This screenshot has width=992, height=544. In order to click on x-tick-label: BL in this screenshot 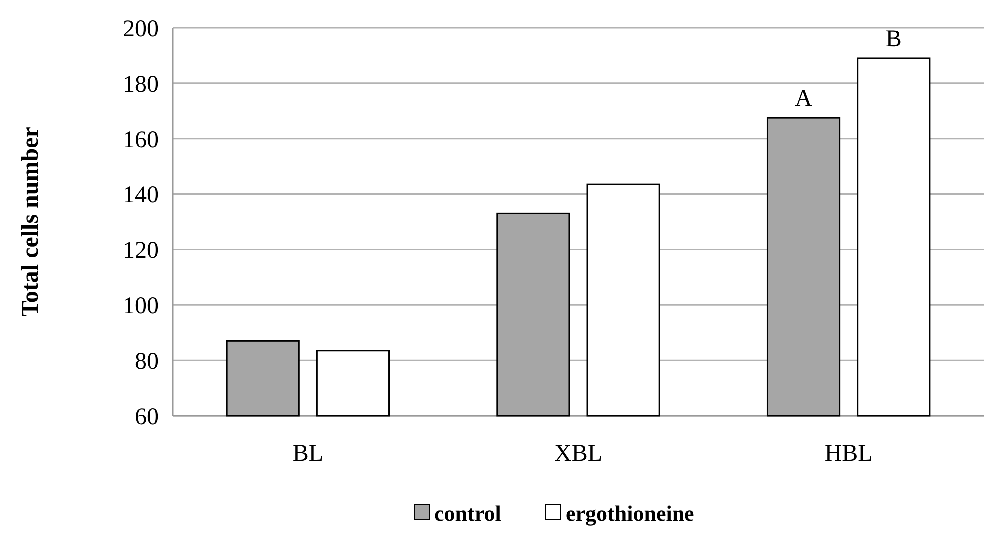, I will do `click(308, 454)`.